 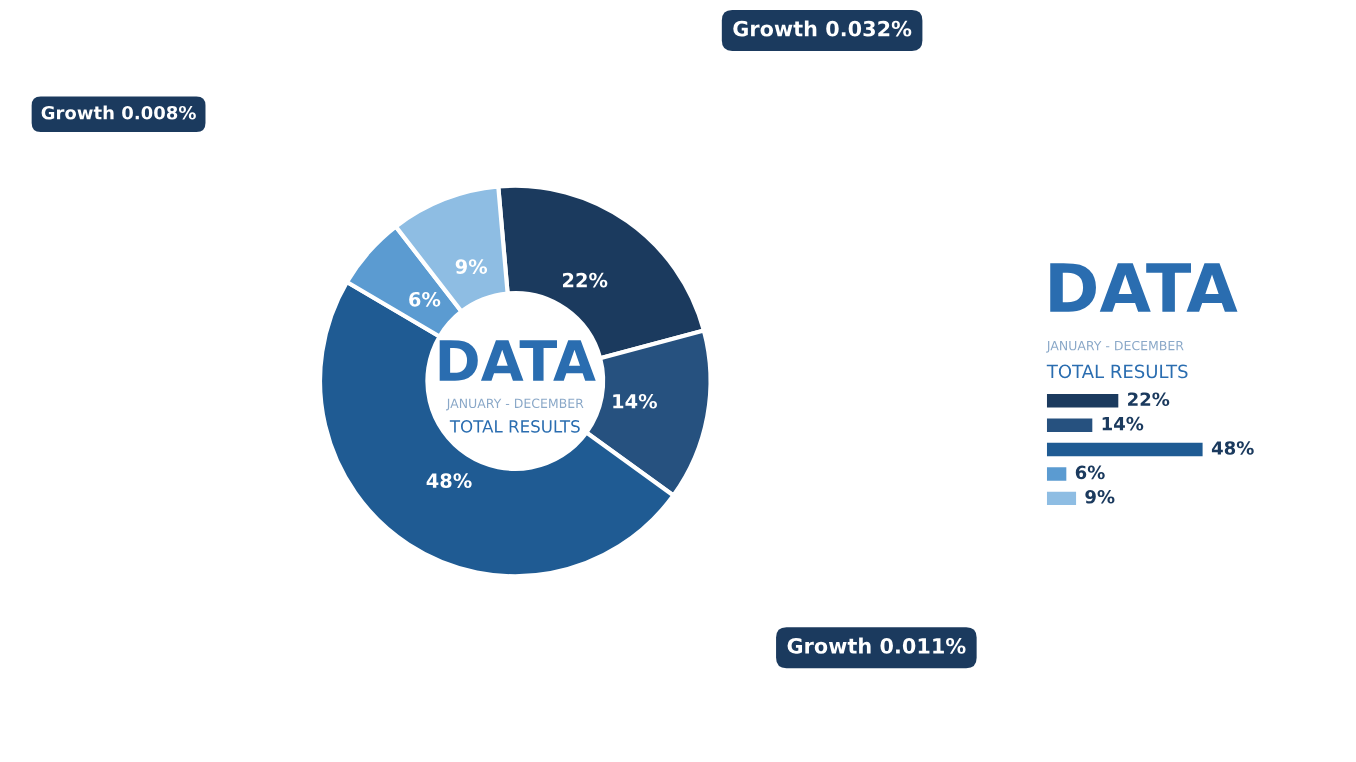 What do you see at coordinates (1144, 287) in the screenshot?
I see `chart-title: DATA` at bounding box center [1144, 287].